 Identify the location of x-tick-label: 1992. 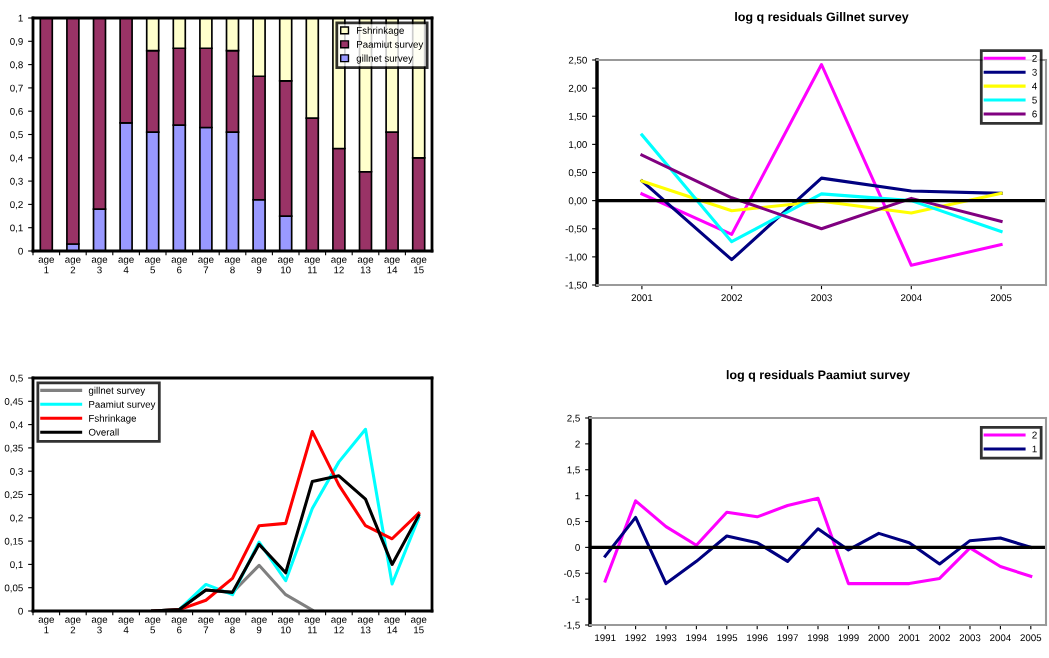
(635, 638).